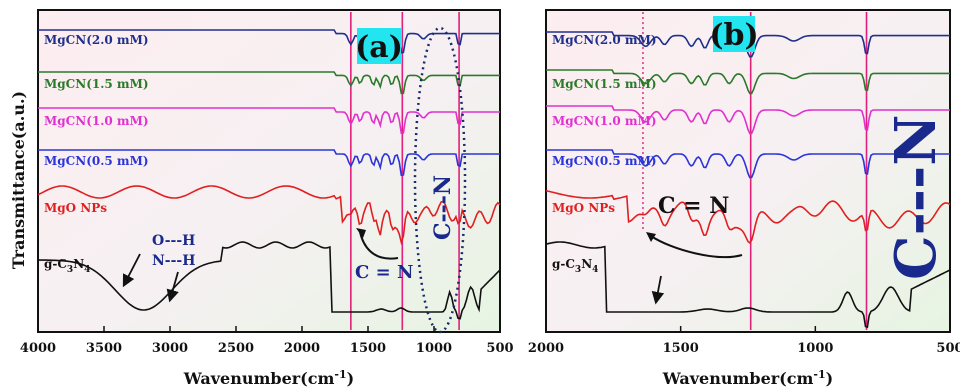 The image size is (960, 389). Describe the element at coordinates (104, 348) in the screenshot. I see `x-tick-label: 3500` at that location.